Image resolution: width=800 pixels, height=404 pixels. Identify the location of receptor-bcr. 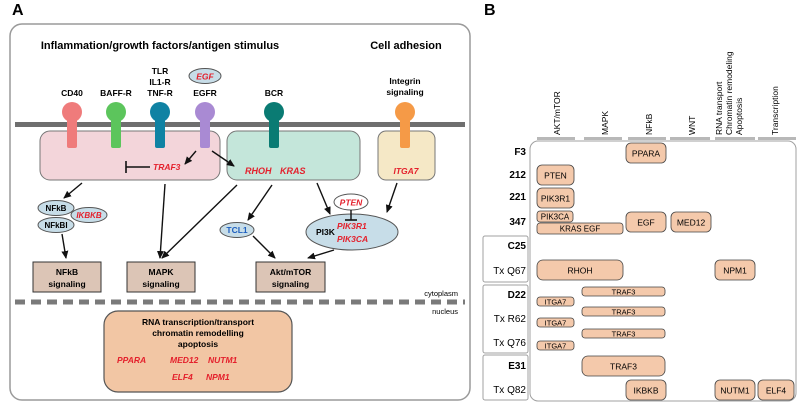
(274, 125).